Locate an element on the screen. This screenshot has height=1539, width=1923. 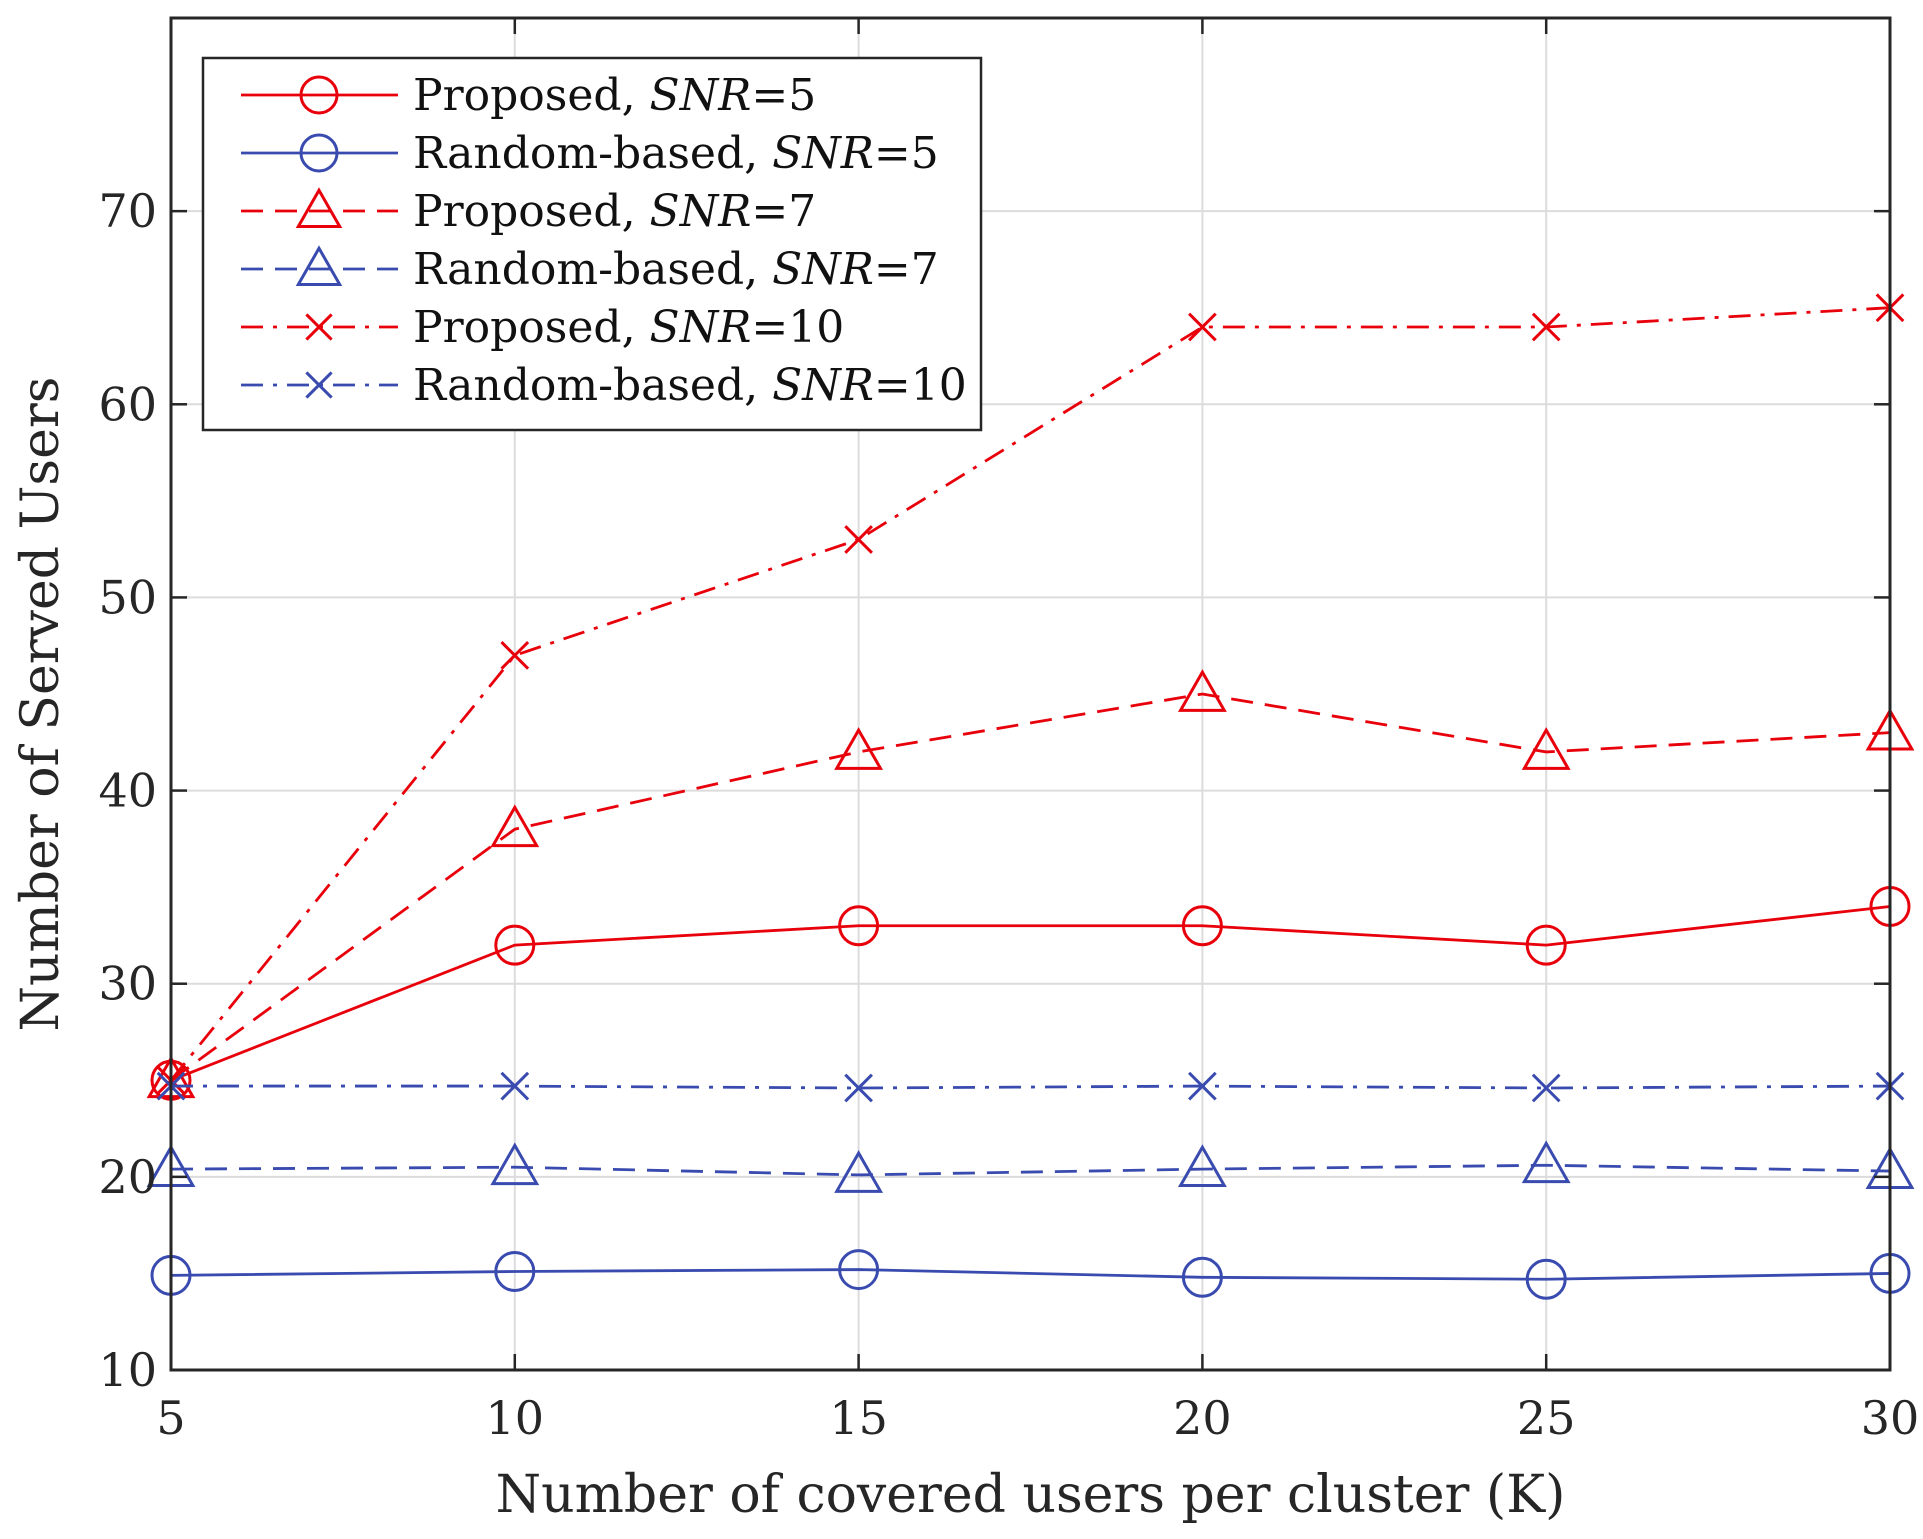
y-tick-label: 50 is located at coordinates (127, 597).